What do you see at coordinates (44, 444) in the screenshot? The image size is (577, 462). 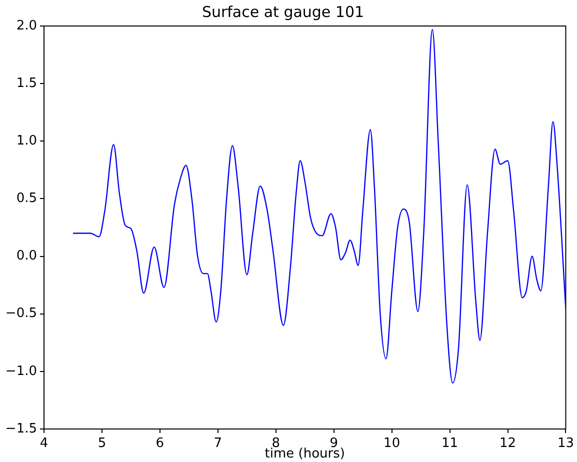 I see `x-tick-label: 4` at bounding box center [44, 444].